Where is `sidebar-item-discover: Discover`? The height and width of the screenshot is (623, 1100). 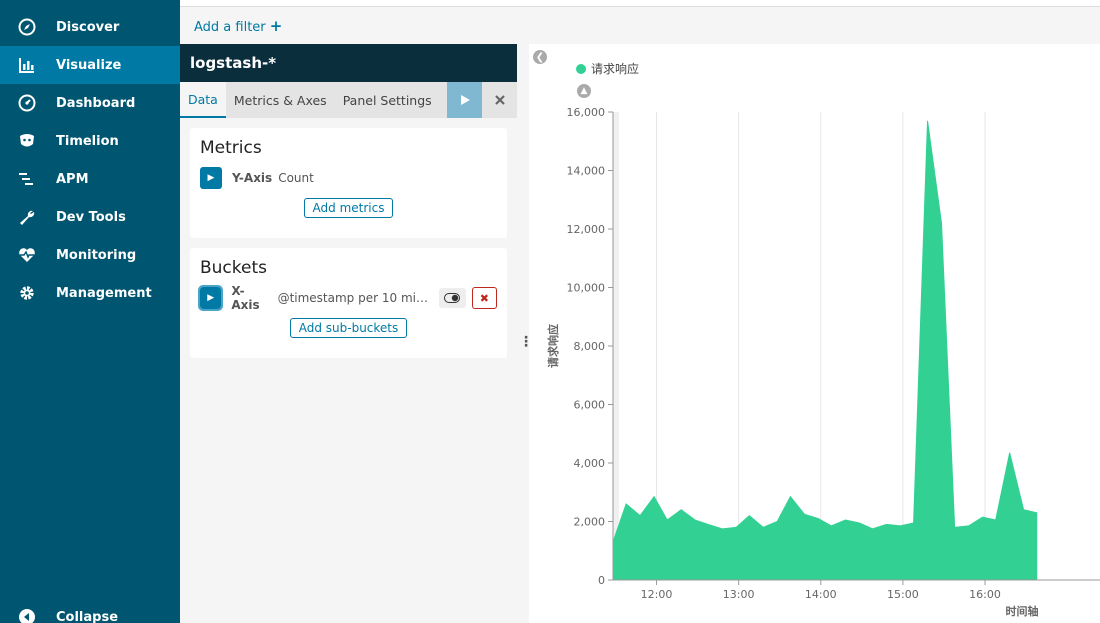 sidebar-item-discover: Discover is located at coordinates (90, 27).